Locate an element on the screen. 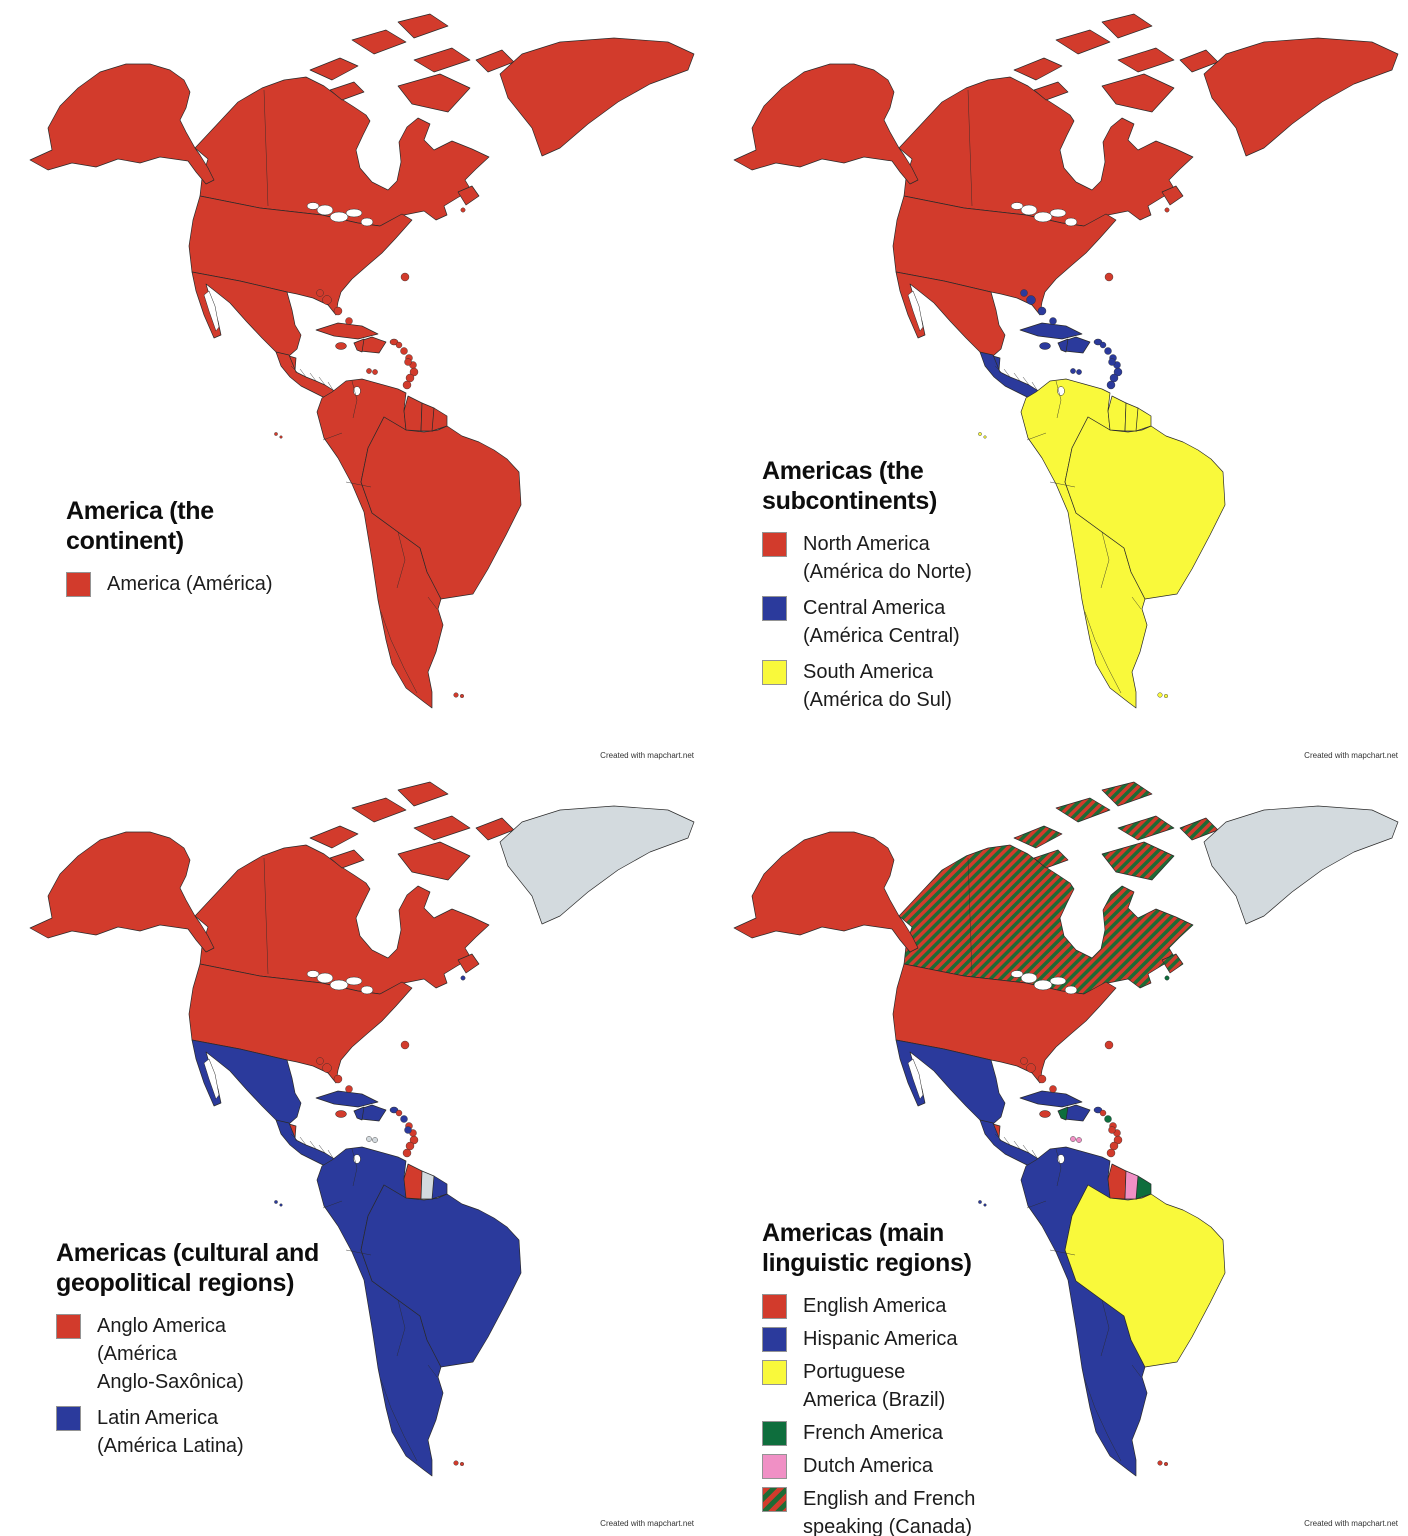 The height and width of the screenshot is (1536, 1408). legend-item: Central America (América Central) is located at coordinates (892, 622).